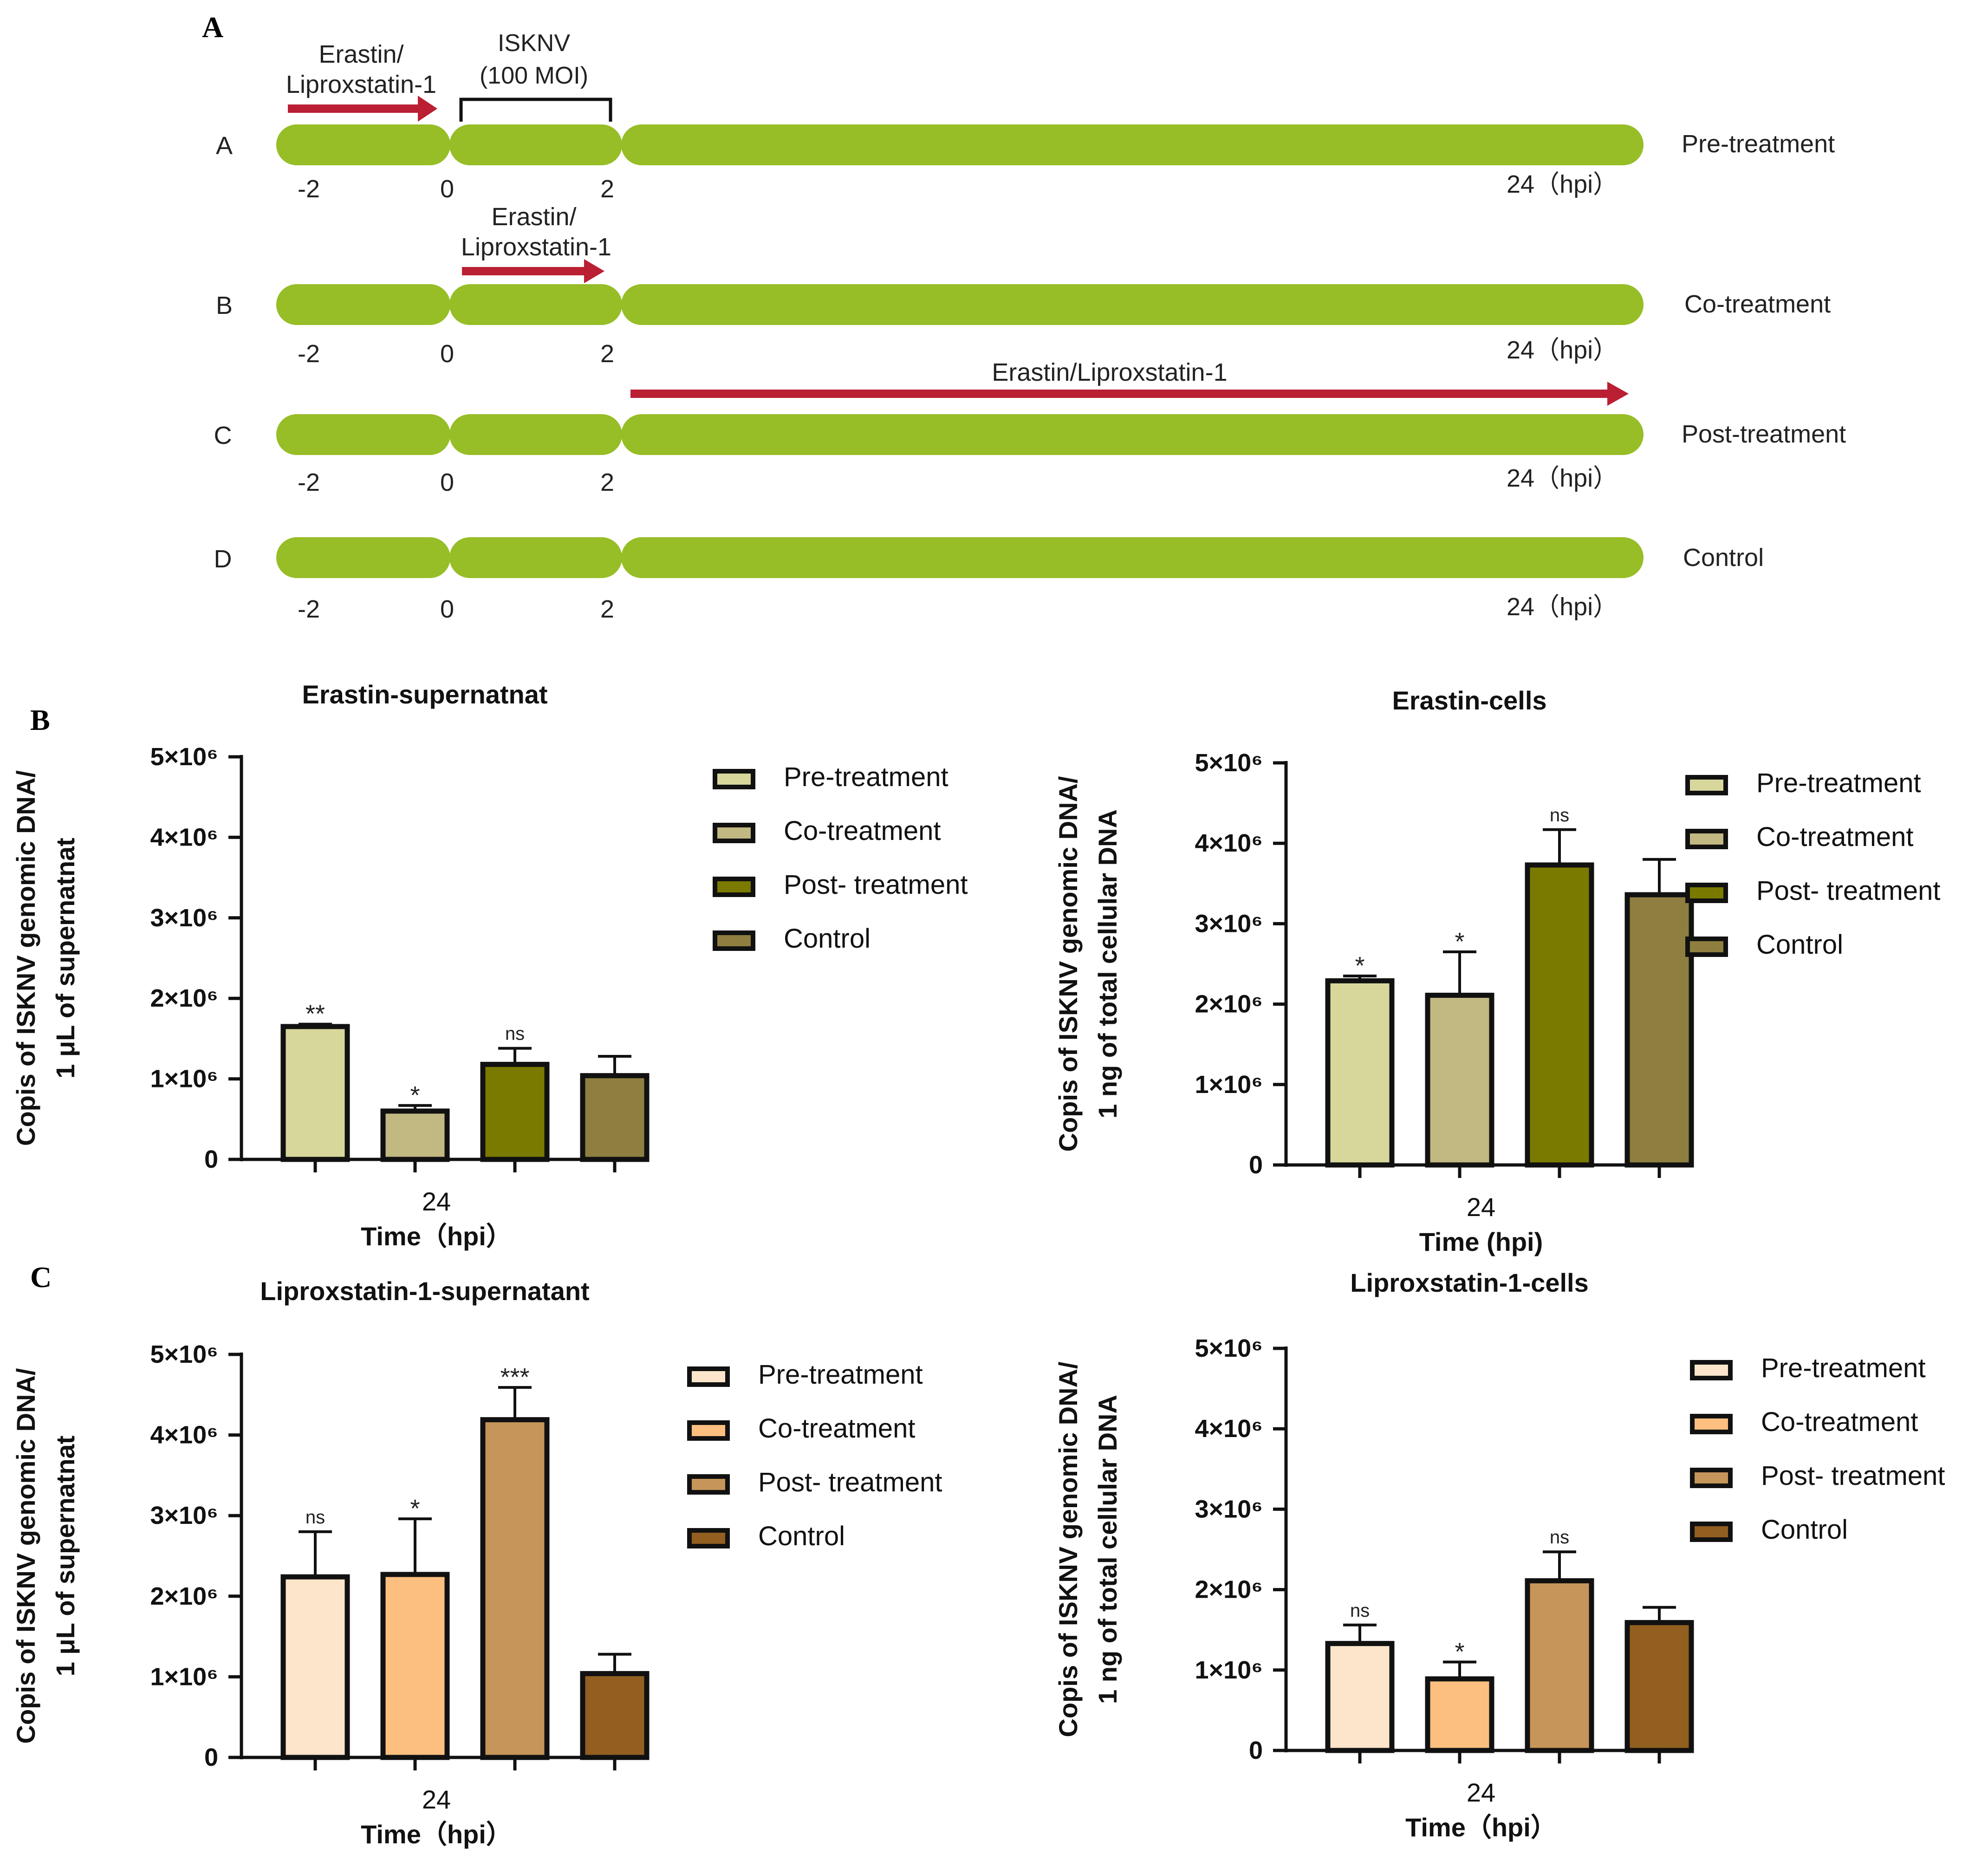 The image size is (1988, 1867). I want to click on legend-entry: Pre-treatment, so click(840, 1375).